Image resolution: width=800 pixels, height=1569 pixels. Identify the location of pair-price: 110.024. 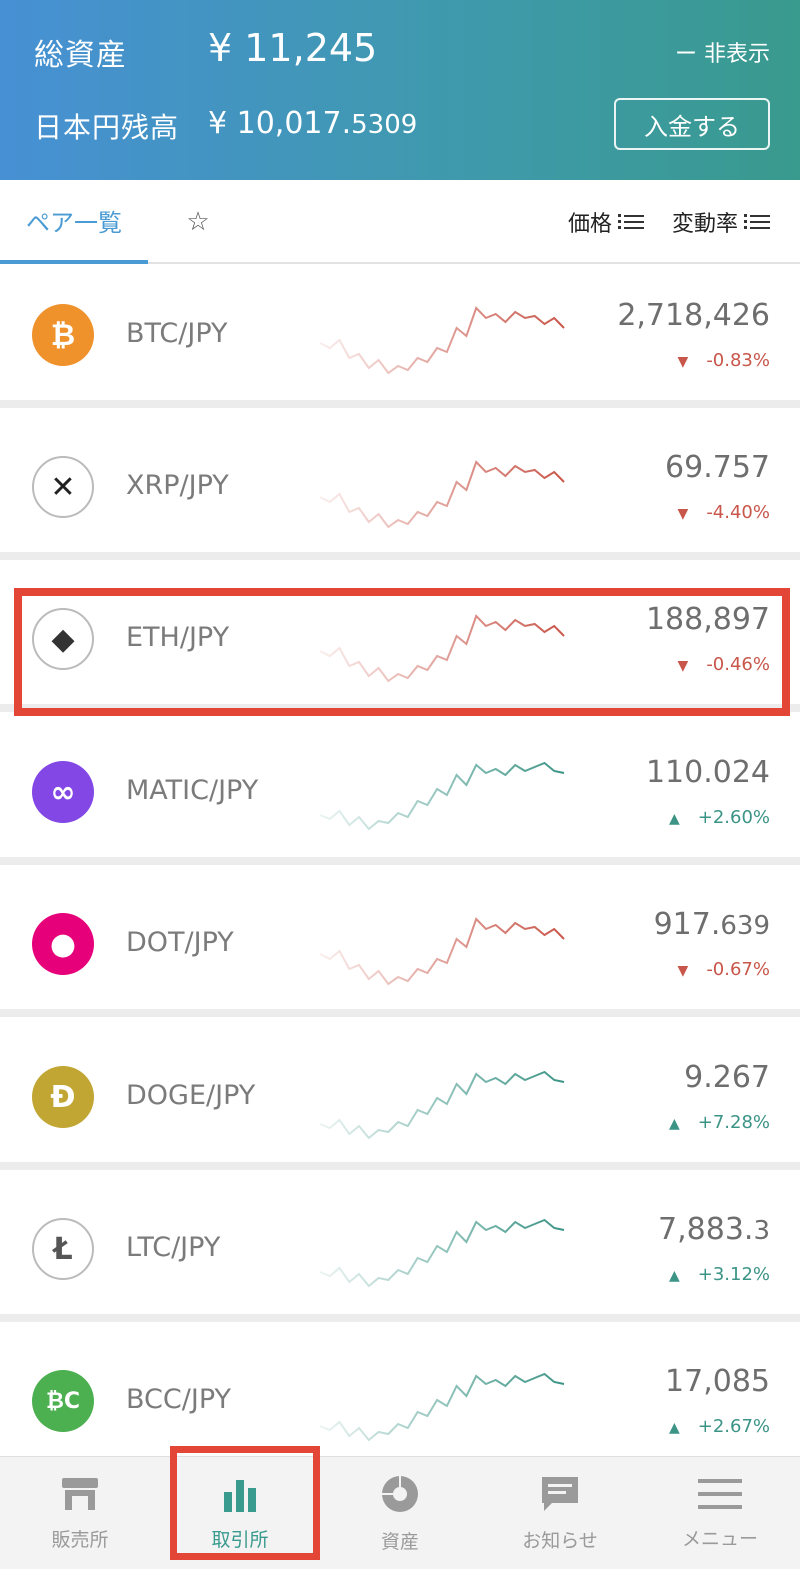
(707, 772).